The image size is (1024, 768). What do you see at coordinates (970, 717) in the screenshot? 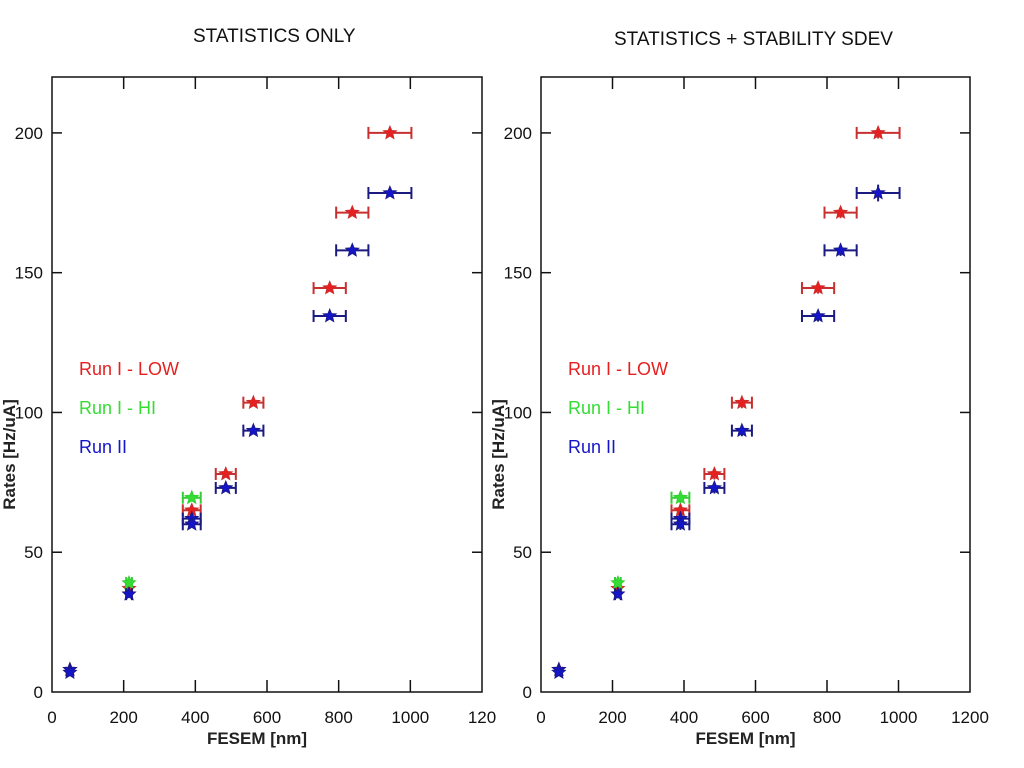
I see `x-tick-label: 1200` at bounding box center [970, 717].